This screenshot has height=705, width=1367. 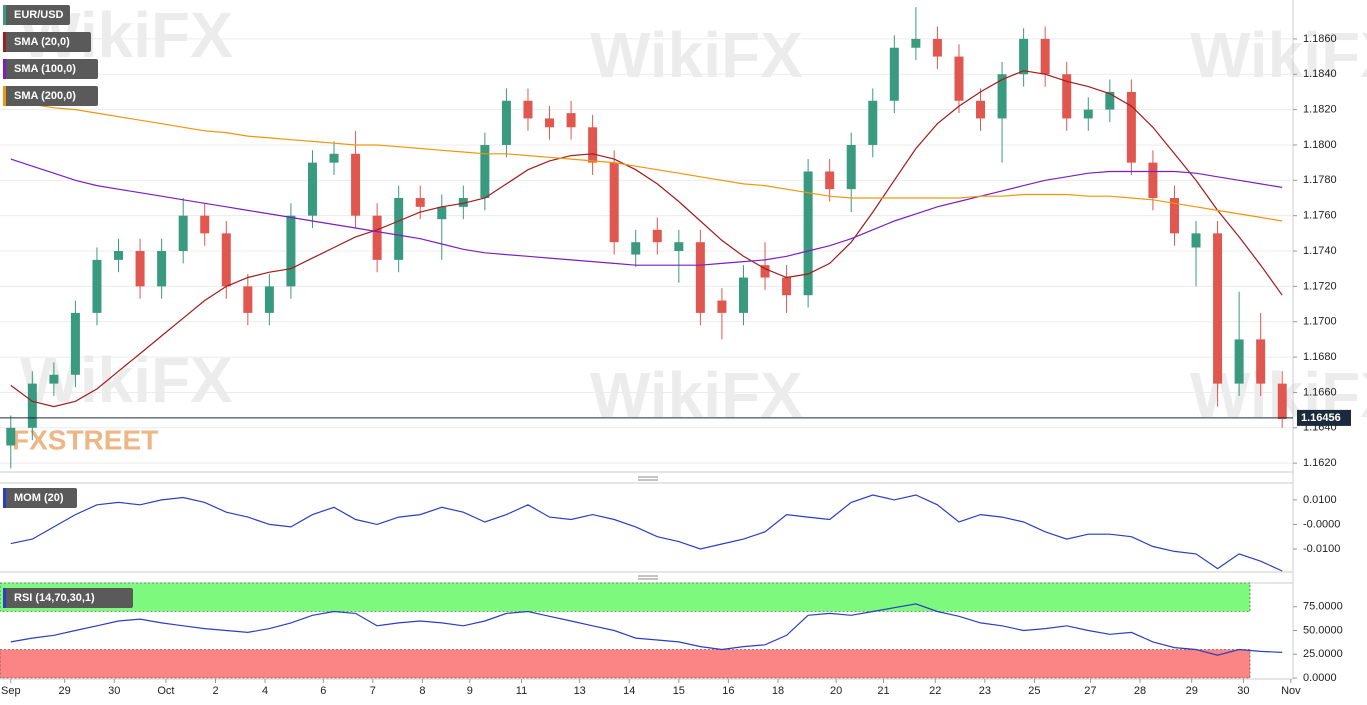 What do you see at coordinates (85, 439) in the screenshot?
I see `logo: FXSTREET` at bounding box center [85, 439].